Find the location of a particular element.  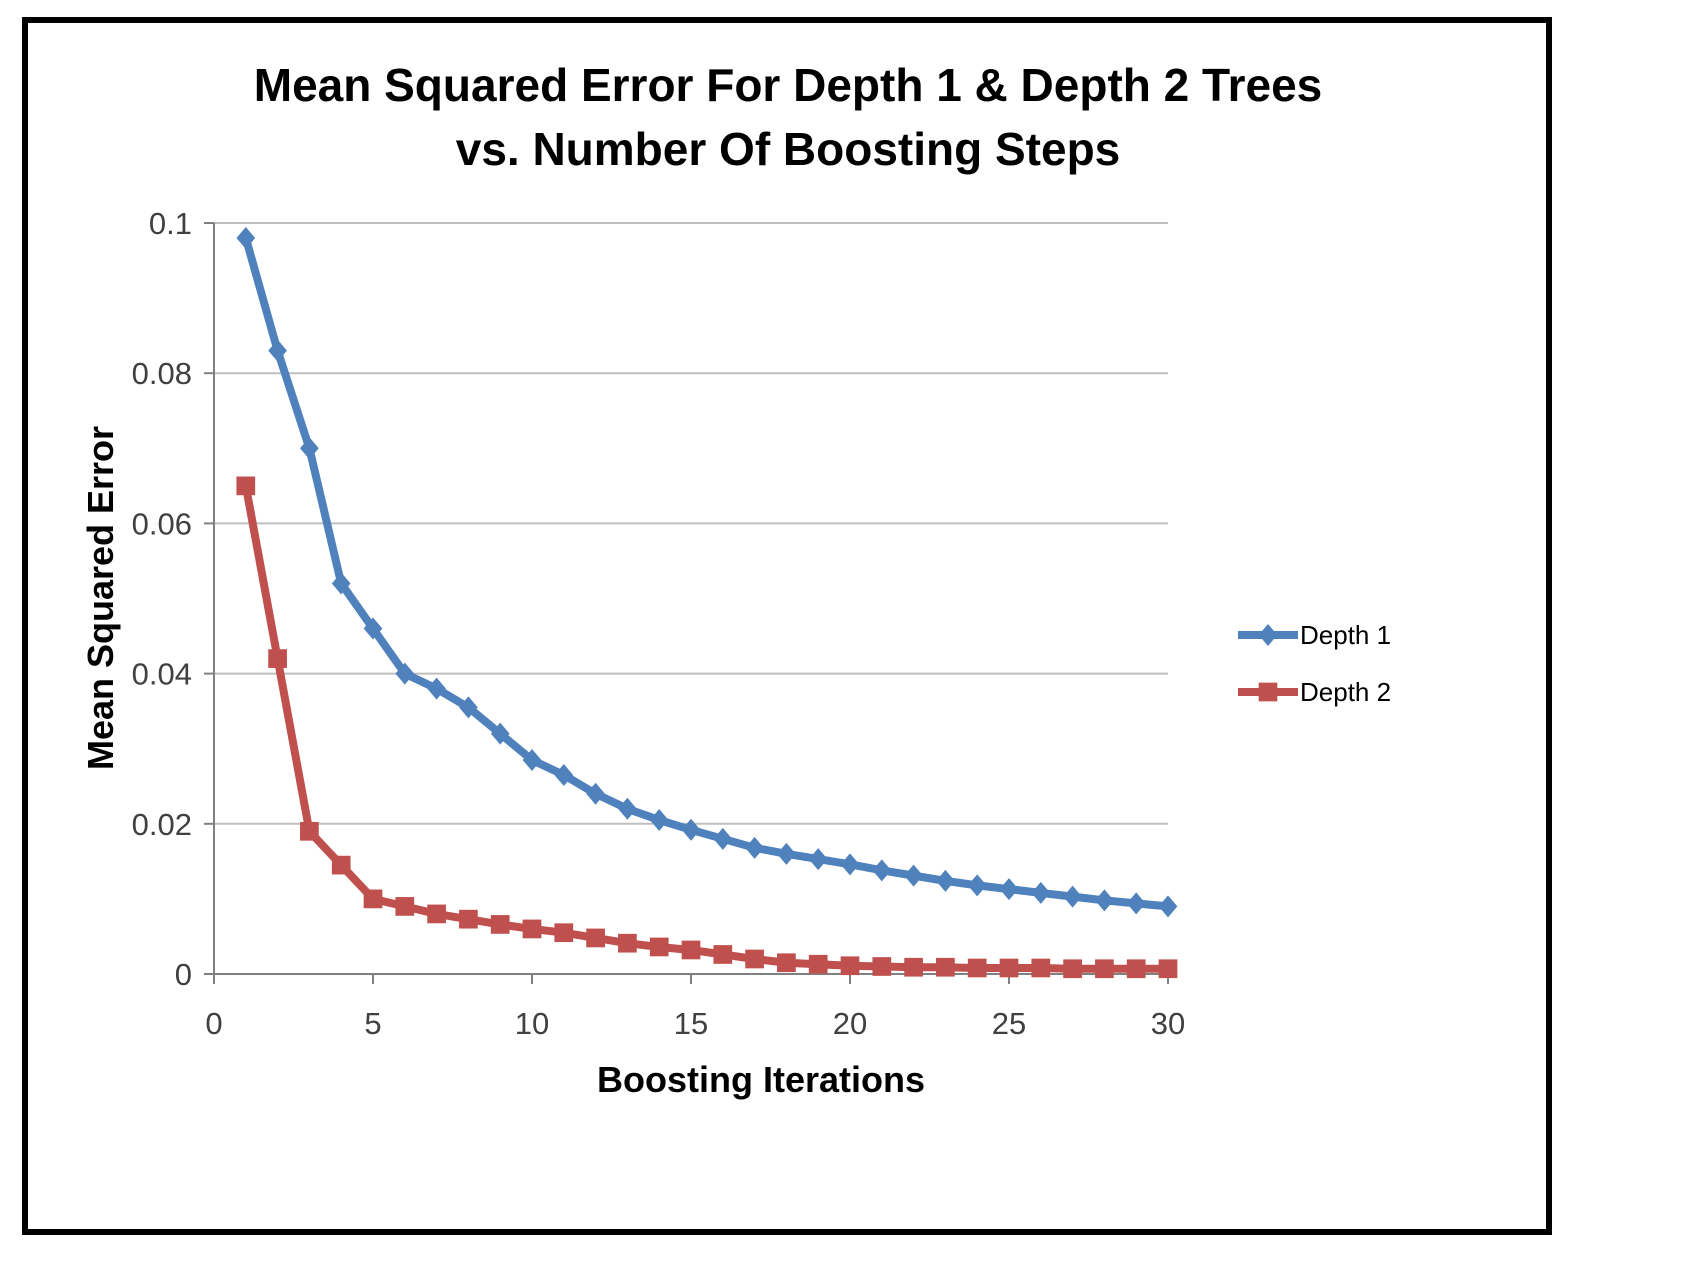

x-tick-label: 25 is located at coordinates (1009, 1023).